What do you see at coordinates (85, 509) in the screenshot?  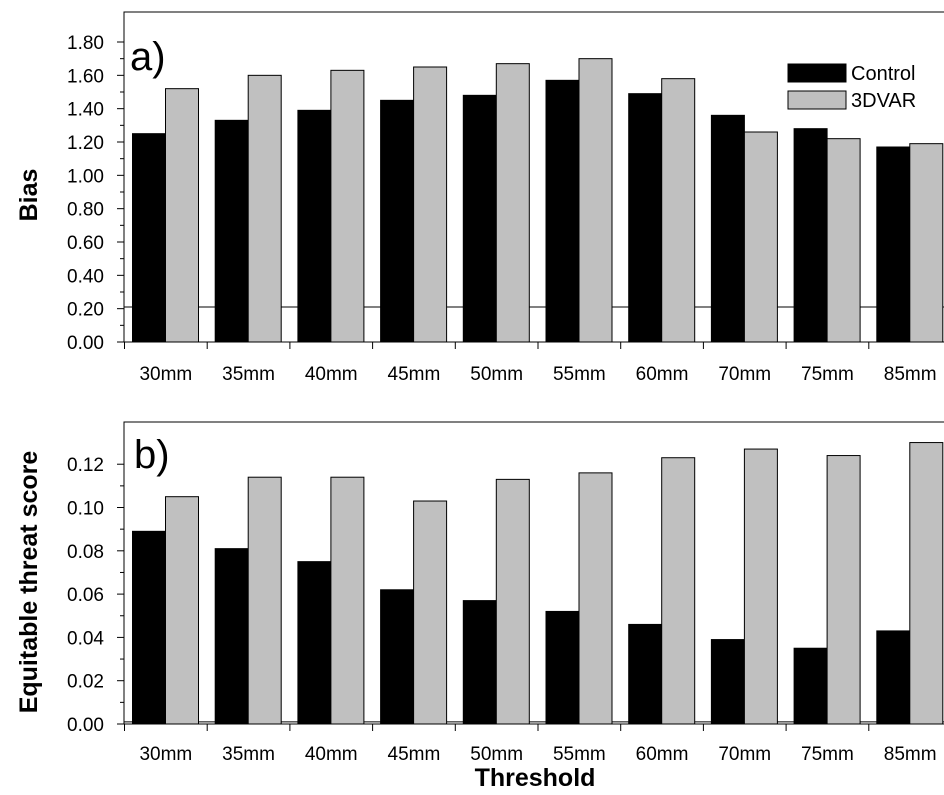 I see `y-tick-label: 0.10` at bounding box center [85, 509].